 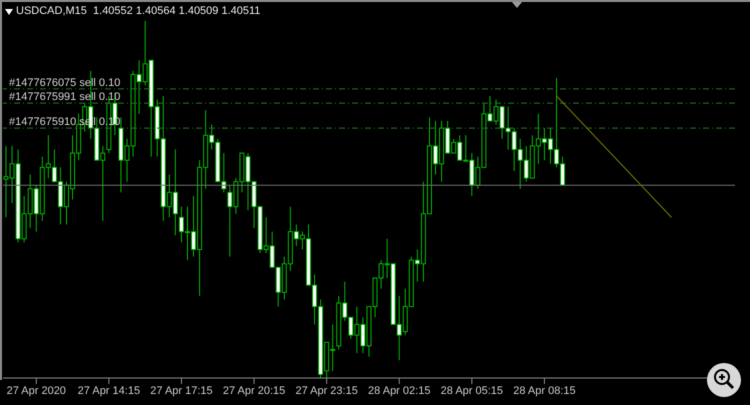 I want to click on x-tick-label: 27 Apr 2020, so click(x=36, y=390).